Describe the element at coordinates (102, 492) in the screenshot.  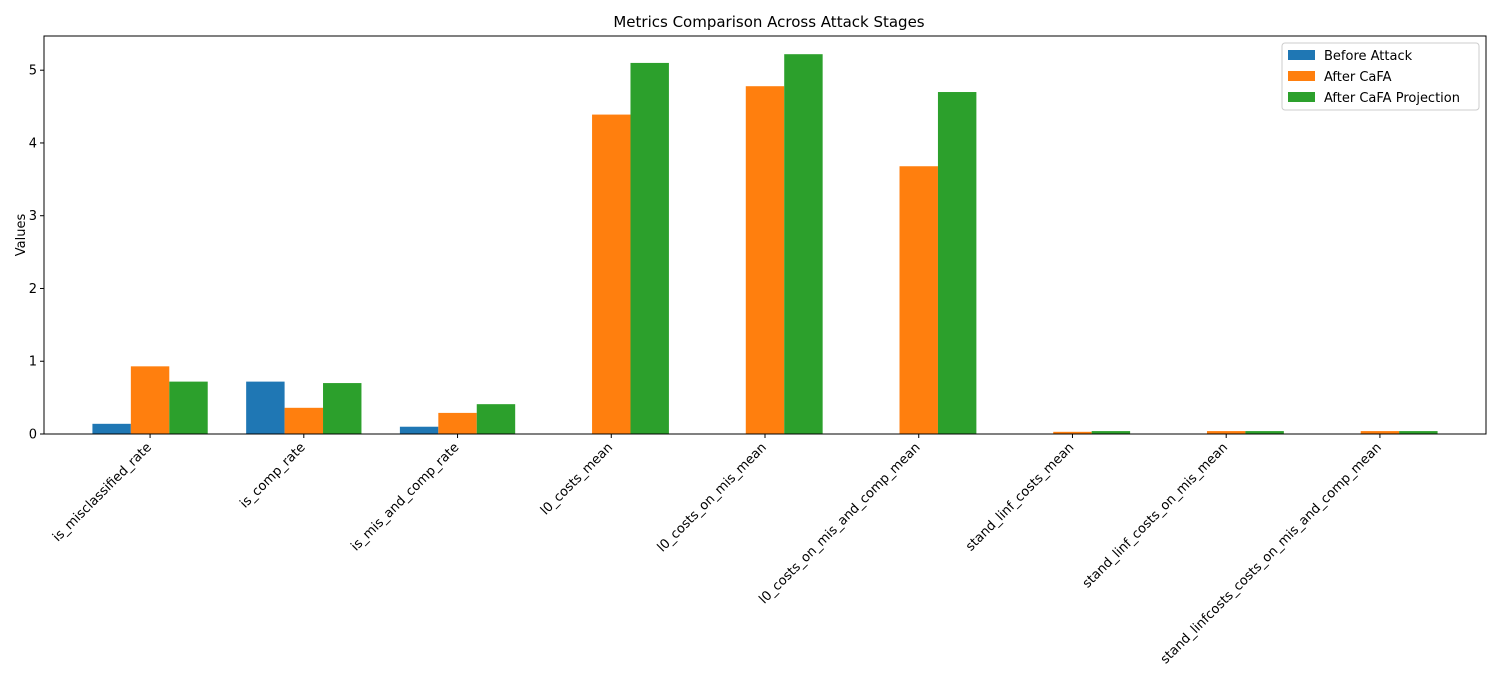
I see `x-tick-label: is_misclassified_rate` at that location.